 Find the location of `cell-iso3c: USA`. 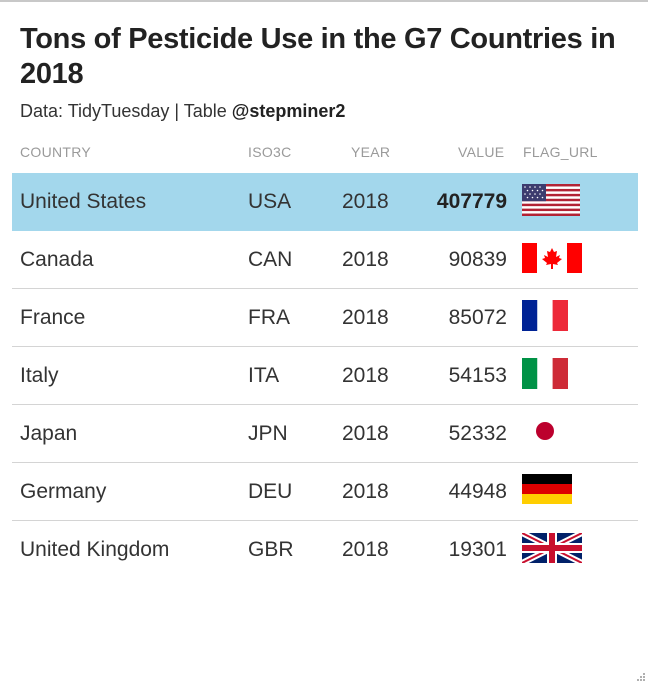

cell-iso3c: USA is located at coordinates (270, 201).